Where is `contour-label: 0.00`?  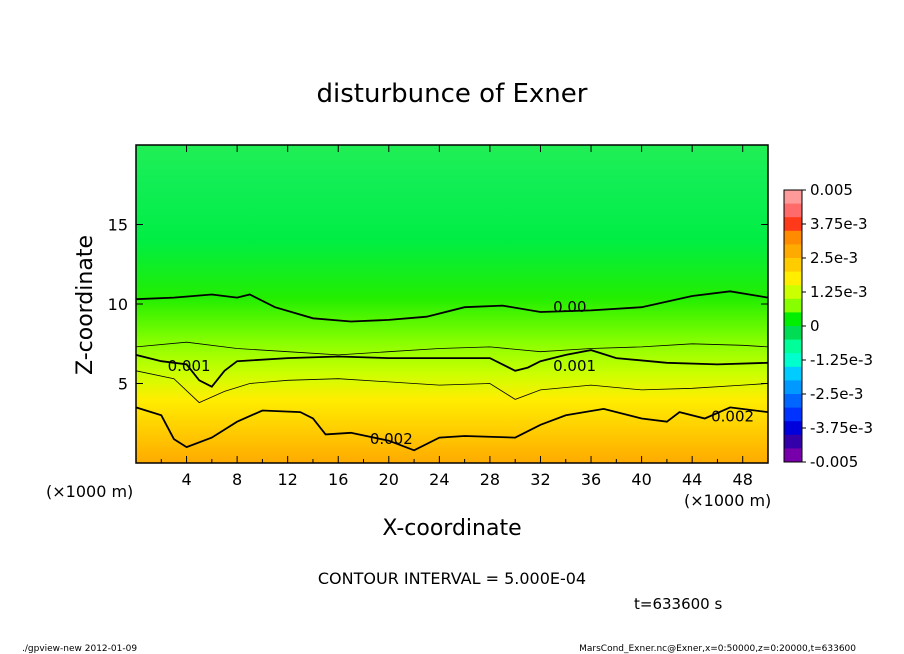 contour-label: 0.00 is located at coordinates (569, 307).